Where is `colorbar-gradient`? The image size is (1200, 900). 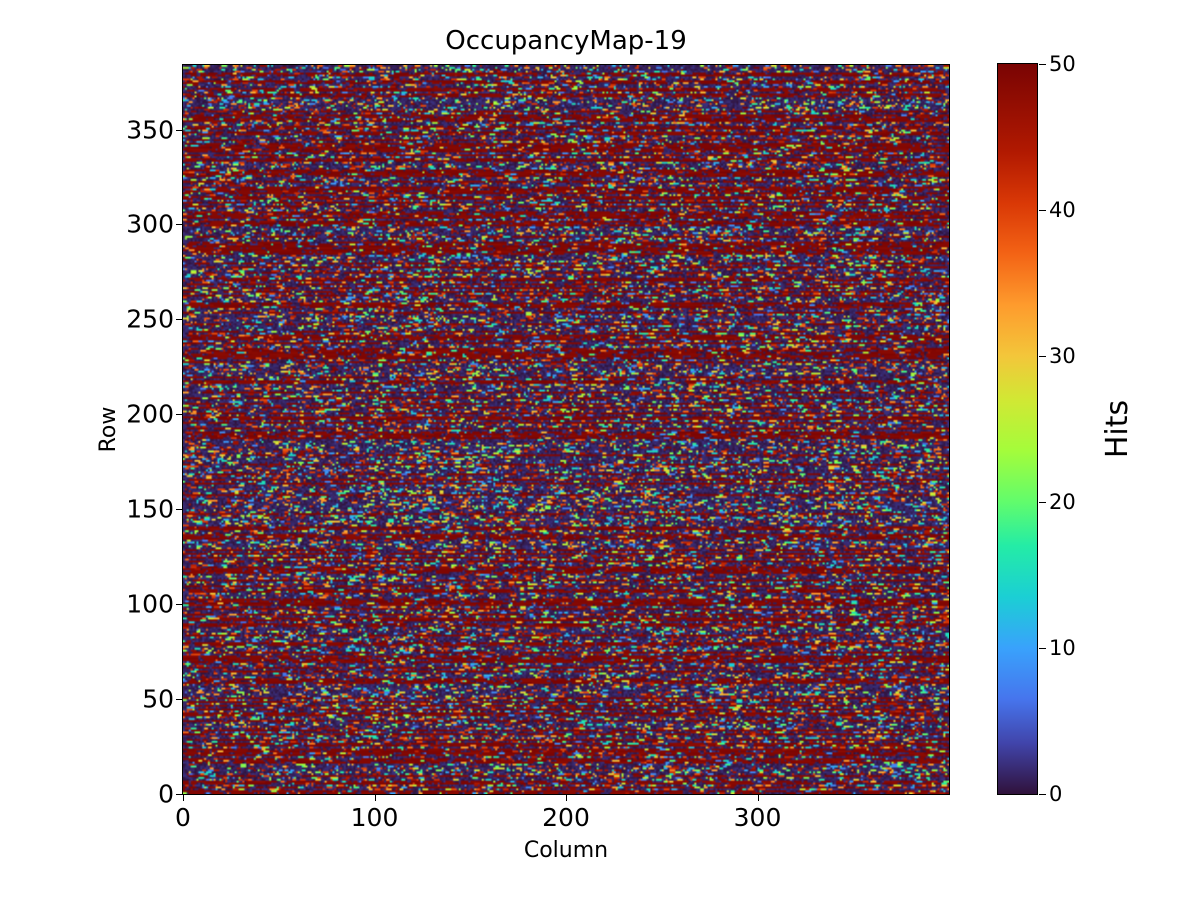 colorbar-gradient is located at coordinates (1017, 429).